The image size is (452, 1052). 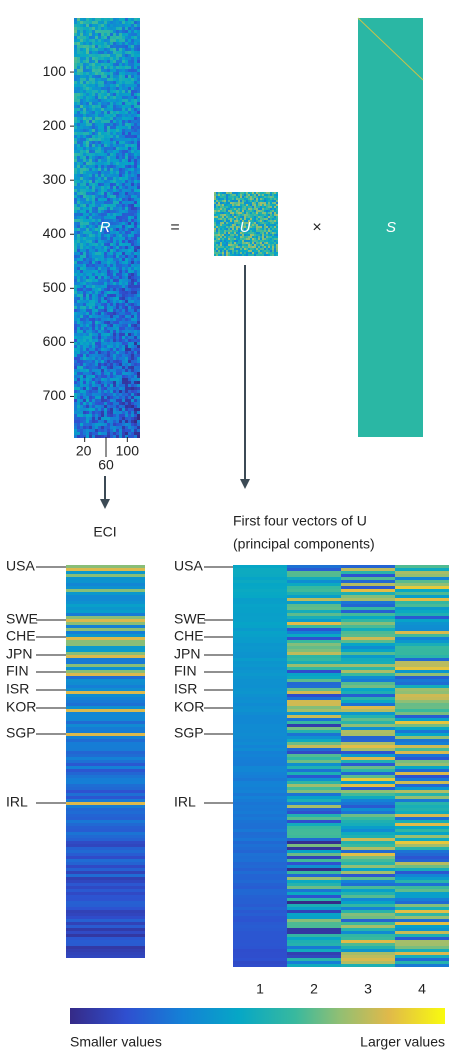 I want to click on eci-title: ECI, so click(x=104, y=532).